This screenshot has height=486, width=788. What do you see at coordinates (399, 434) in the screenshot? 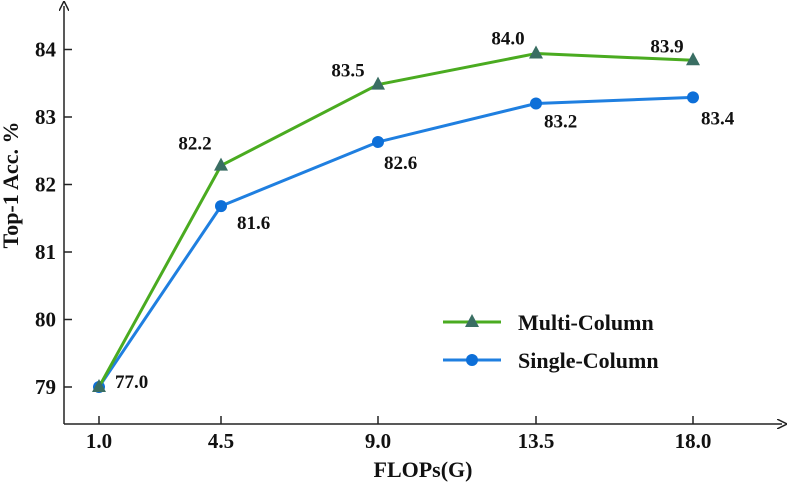
I see `x-ticks: 1.0 4.5 9.0 13.5 18.0` at bounding box center [399, 434].